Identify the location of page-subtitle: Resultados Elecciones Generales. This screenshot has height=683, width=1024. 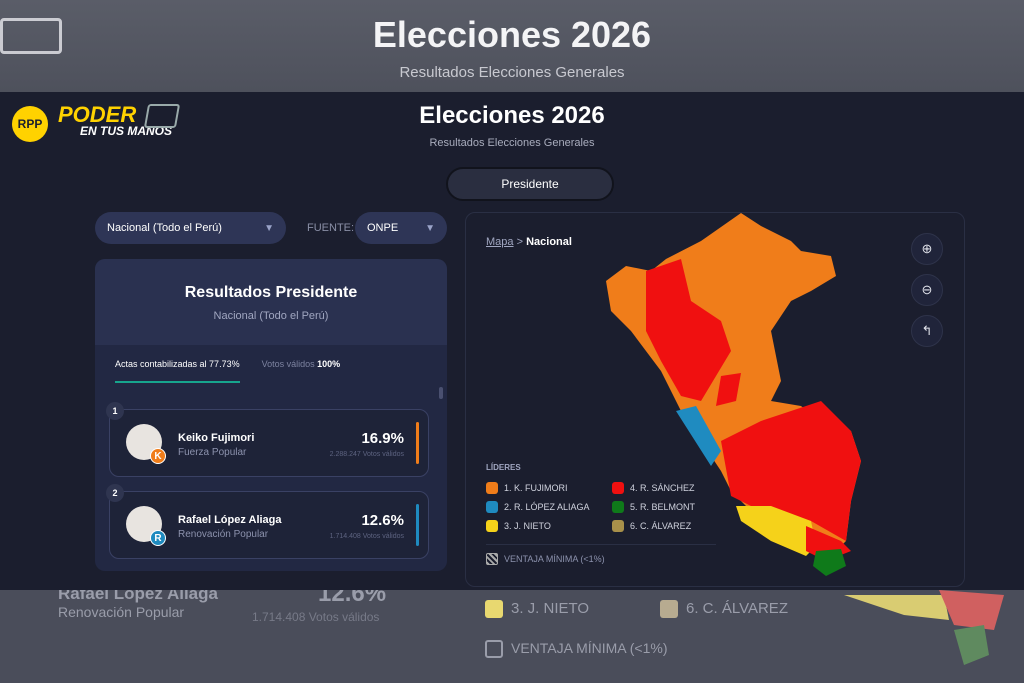
(512, 143).